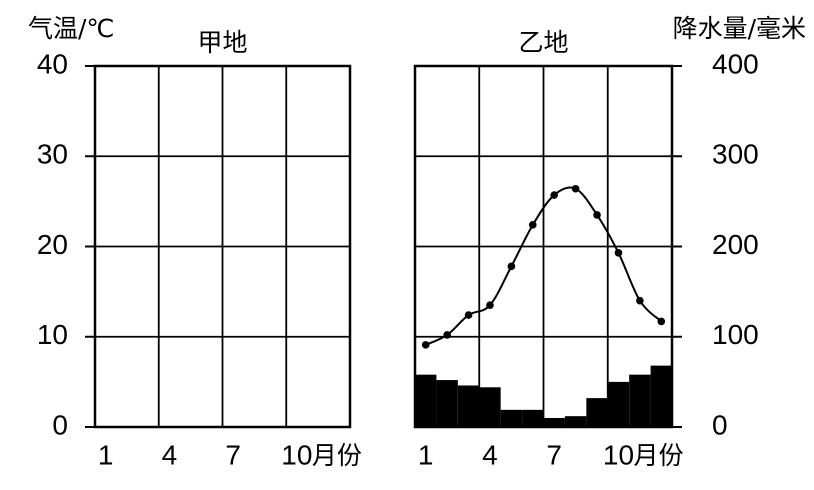 This screenshot has height=490, width=814. Describe the element at coordinates (735, 244) in the screenshot. I see `y2-tick-label: 200` at that location.